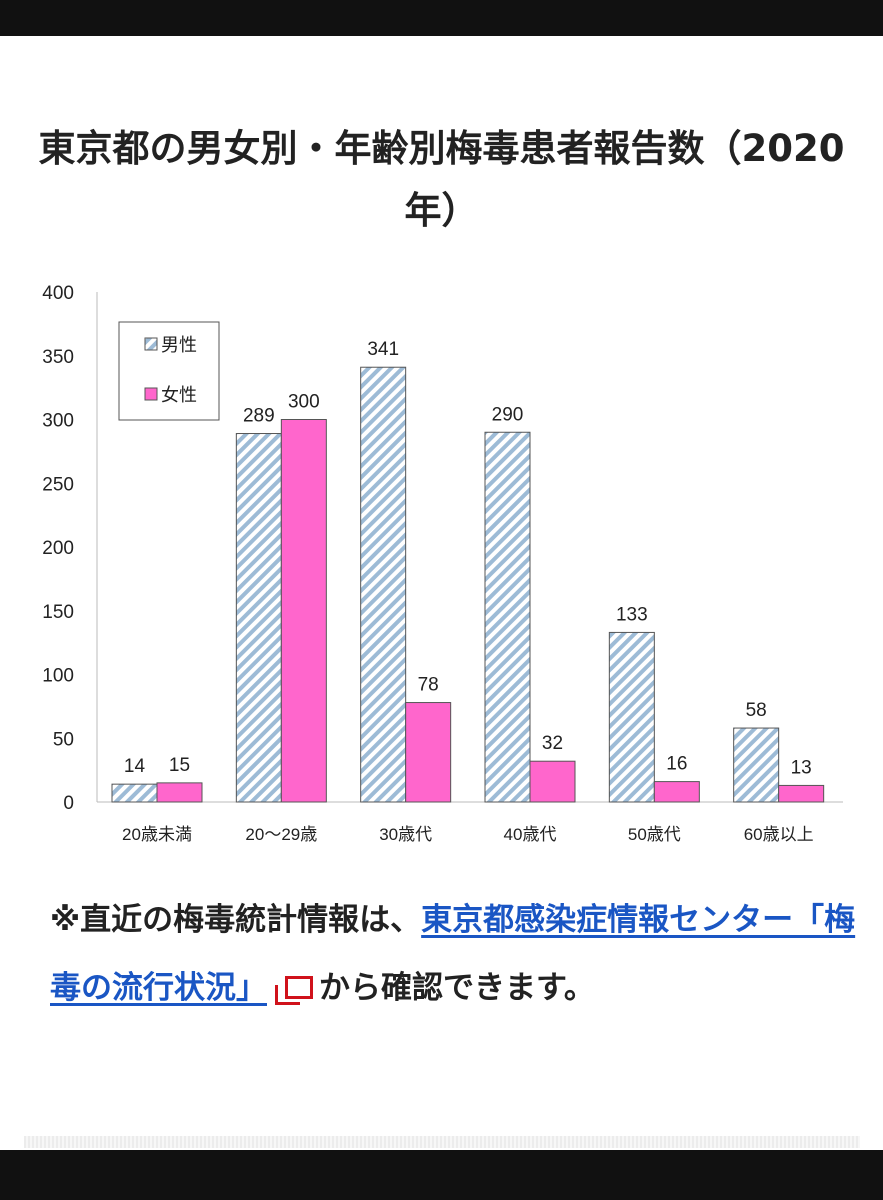  I want to click on legend-label: 女性, so click(179, 395).